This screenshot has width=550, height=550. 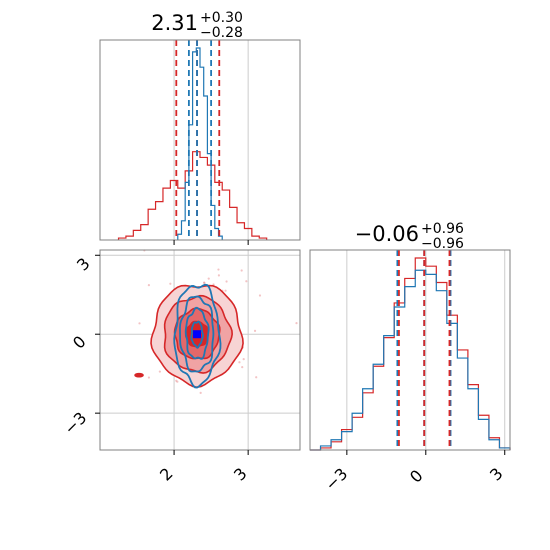 I want to click on contour-island, so click(x=139, y=375).